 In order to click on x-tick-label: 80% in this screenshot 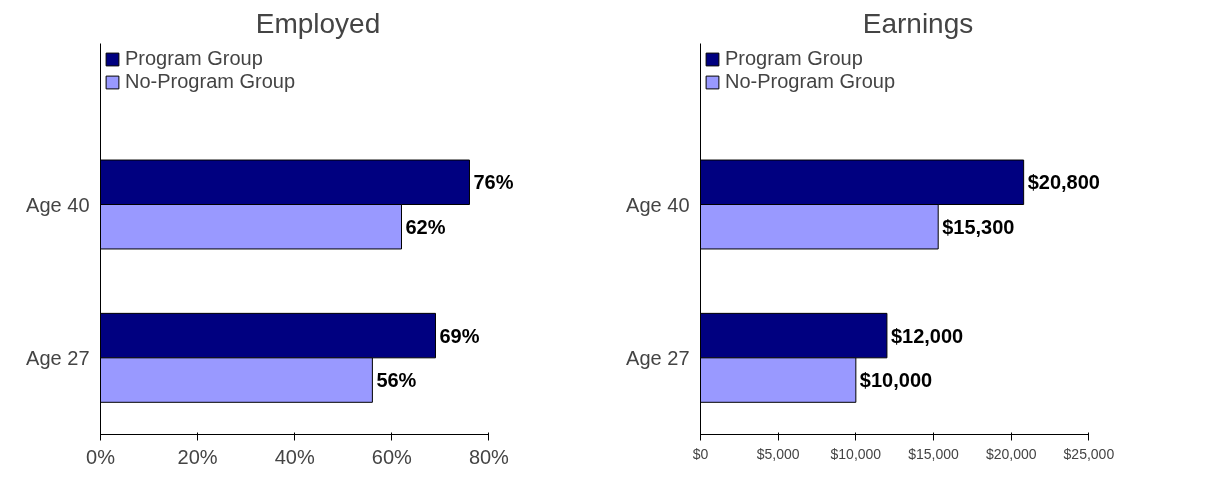, I will do `click(489, 456)`.